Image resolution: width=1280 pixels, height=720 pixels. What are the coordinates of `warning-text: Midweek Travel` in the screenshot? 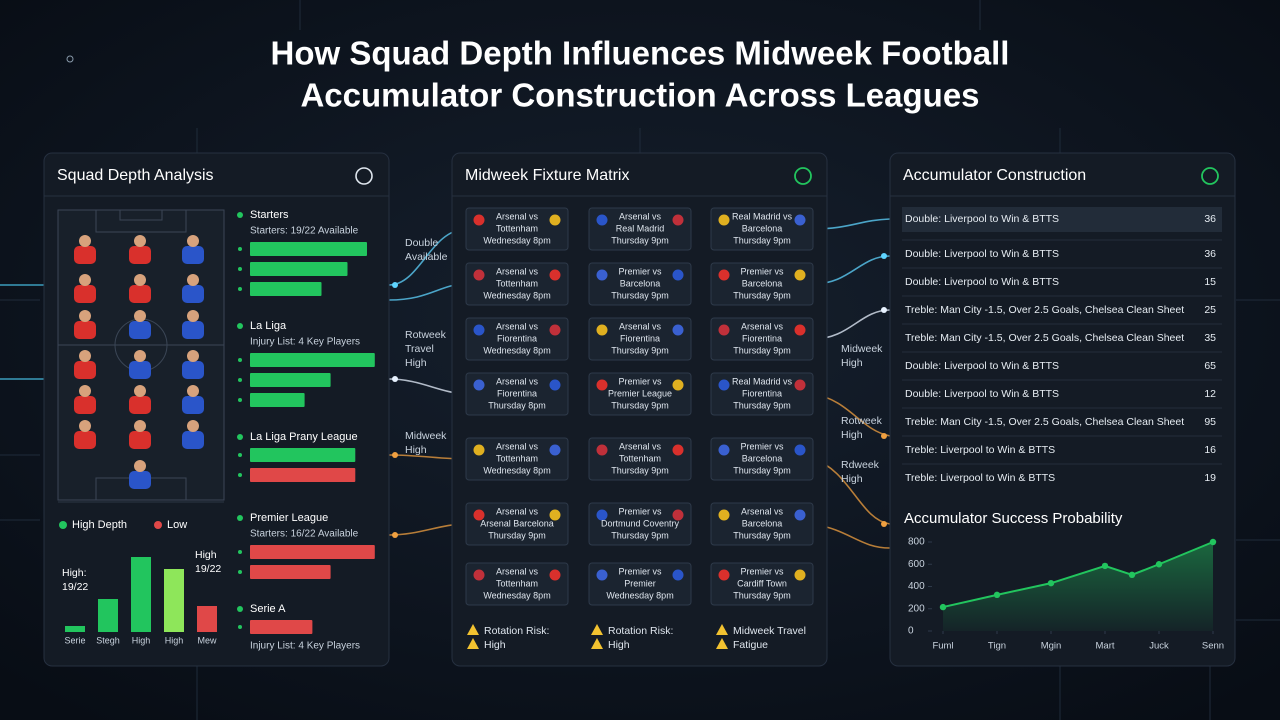 It's located at (769, 631).